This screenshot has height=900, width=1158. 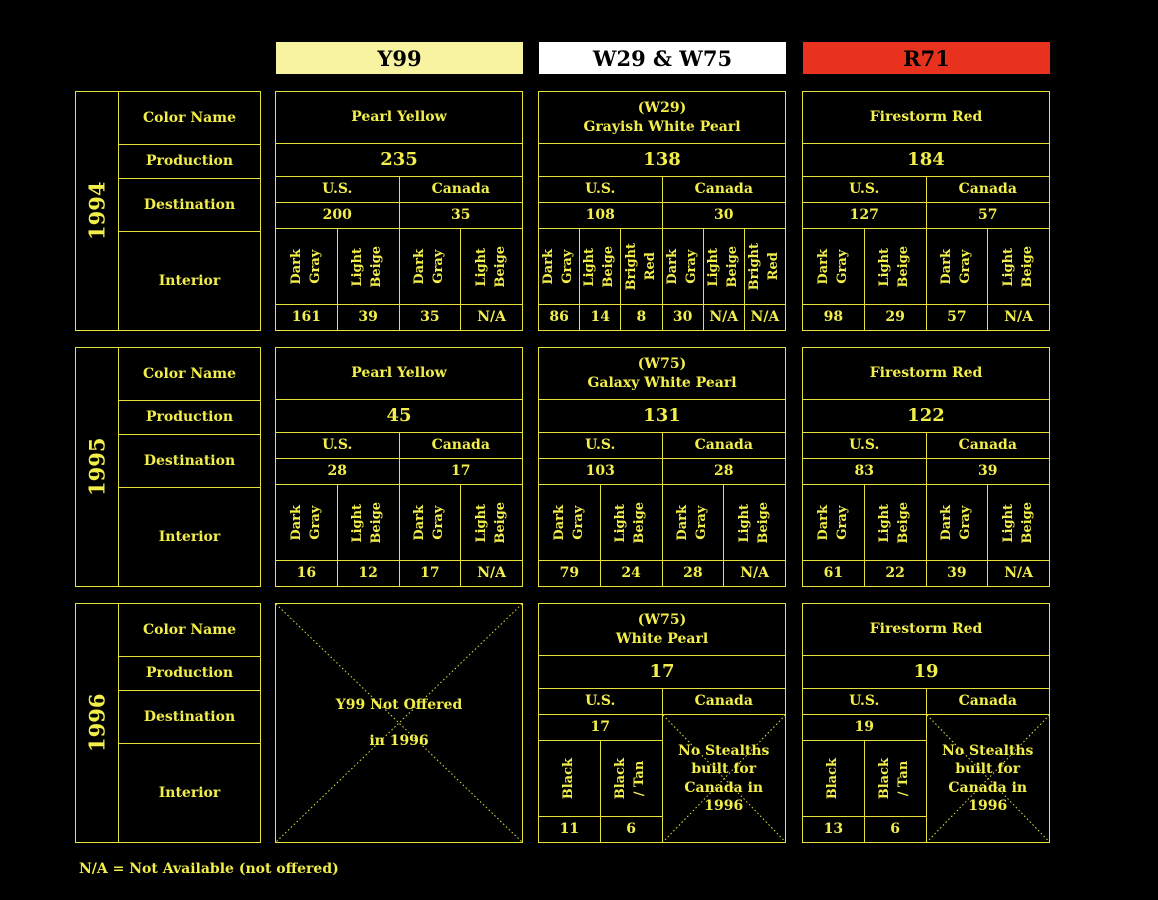 I want to click on interior-count: 13, so click(x=833, y=829).